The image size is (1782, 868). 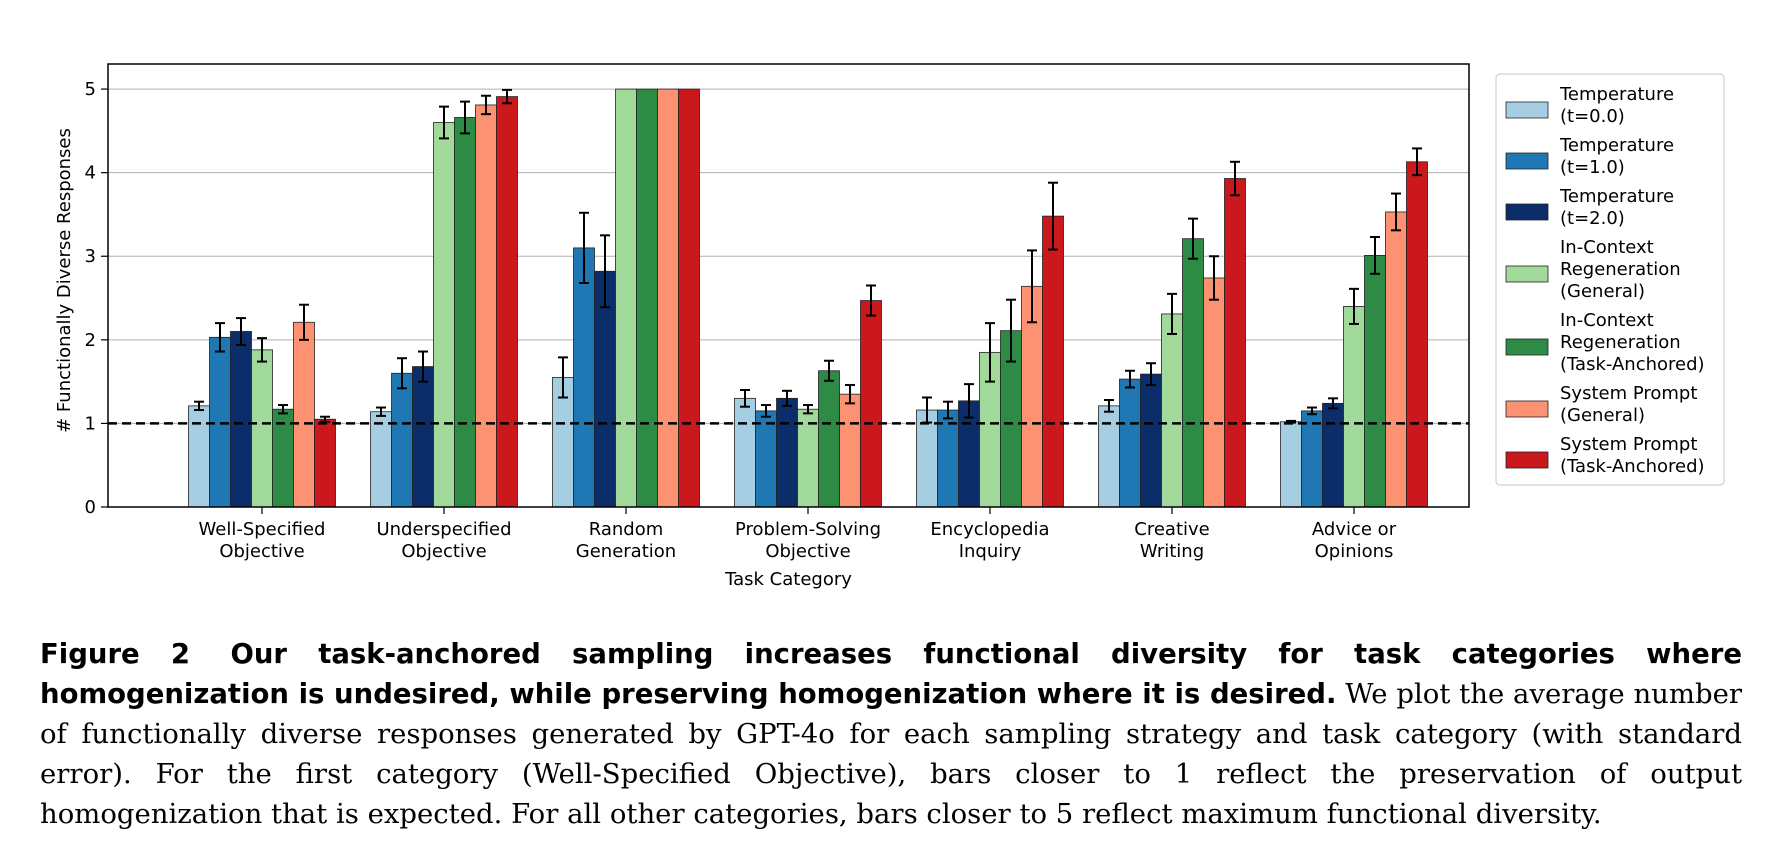 I want to click on x-tick-label: Advice or Opinions, so click(x=1354, y=540).